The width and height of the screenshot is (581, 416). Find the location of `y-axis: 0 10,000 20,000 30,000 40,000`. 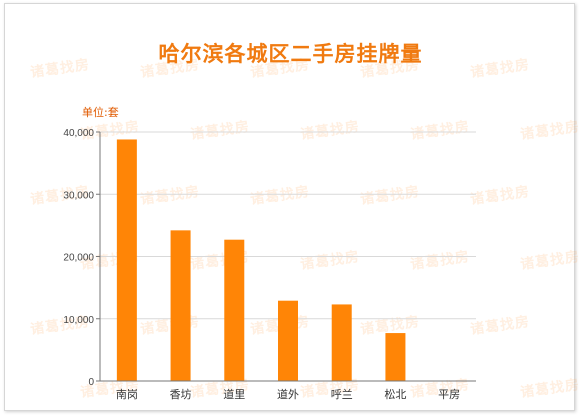

y-axis: 0 10,000 20,000 30,000 40,000 is located at coordinates (82, 258).